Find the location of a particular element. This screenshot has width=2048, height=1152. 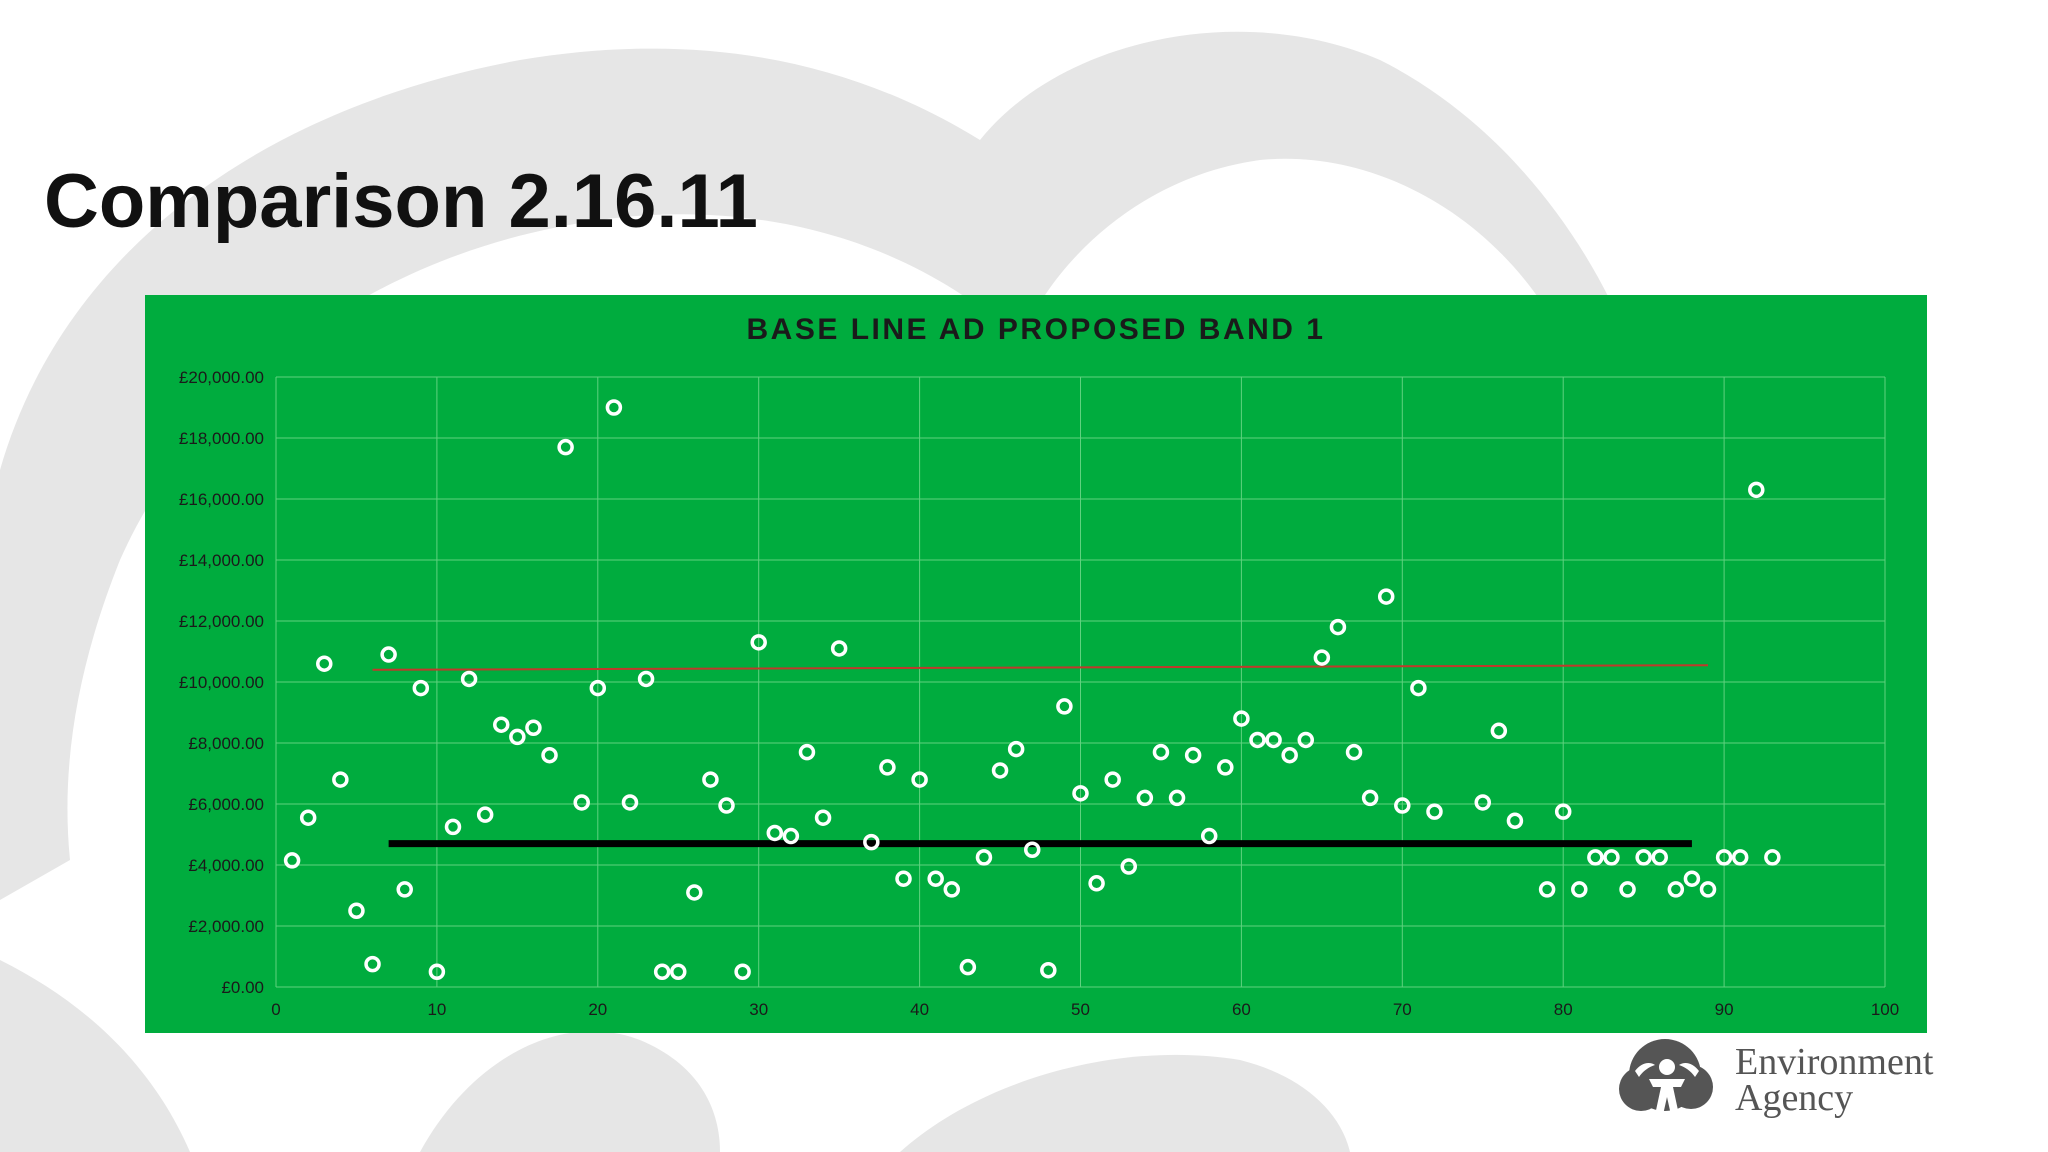

y-tick-label: £4,000.00 is located at coordinates (226, 865).